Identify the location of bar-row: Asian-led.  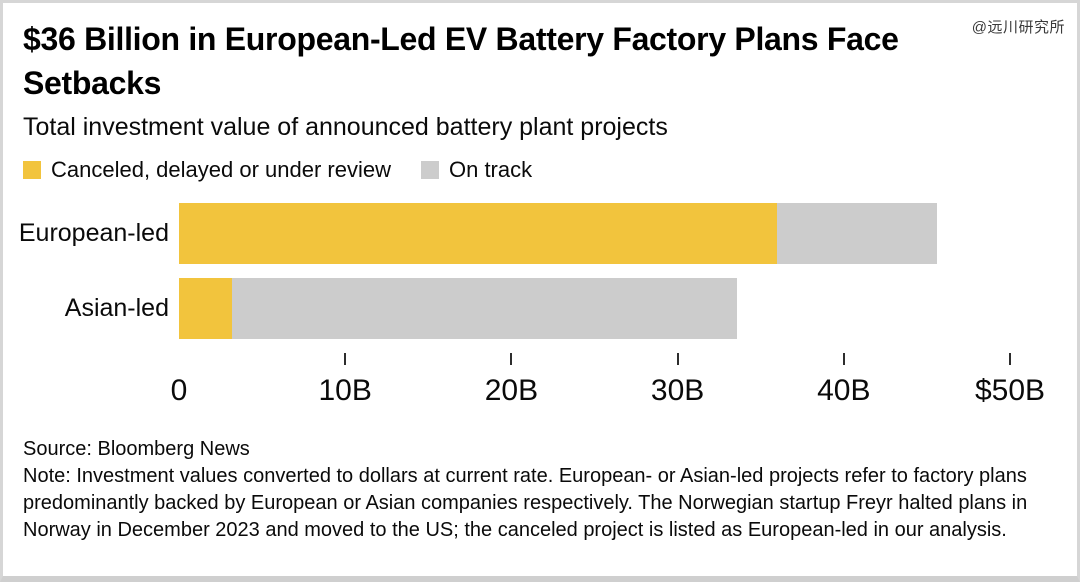
(540, 308).